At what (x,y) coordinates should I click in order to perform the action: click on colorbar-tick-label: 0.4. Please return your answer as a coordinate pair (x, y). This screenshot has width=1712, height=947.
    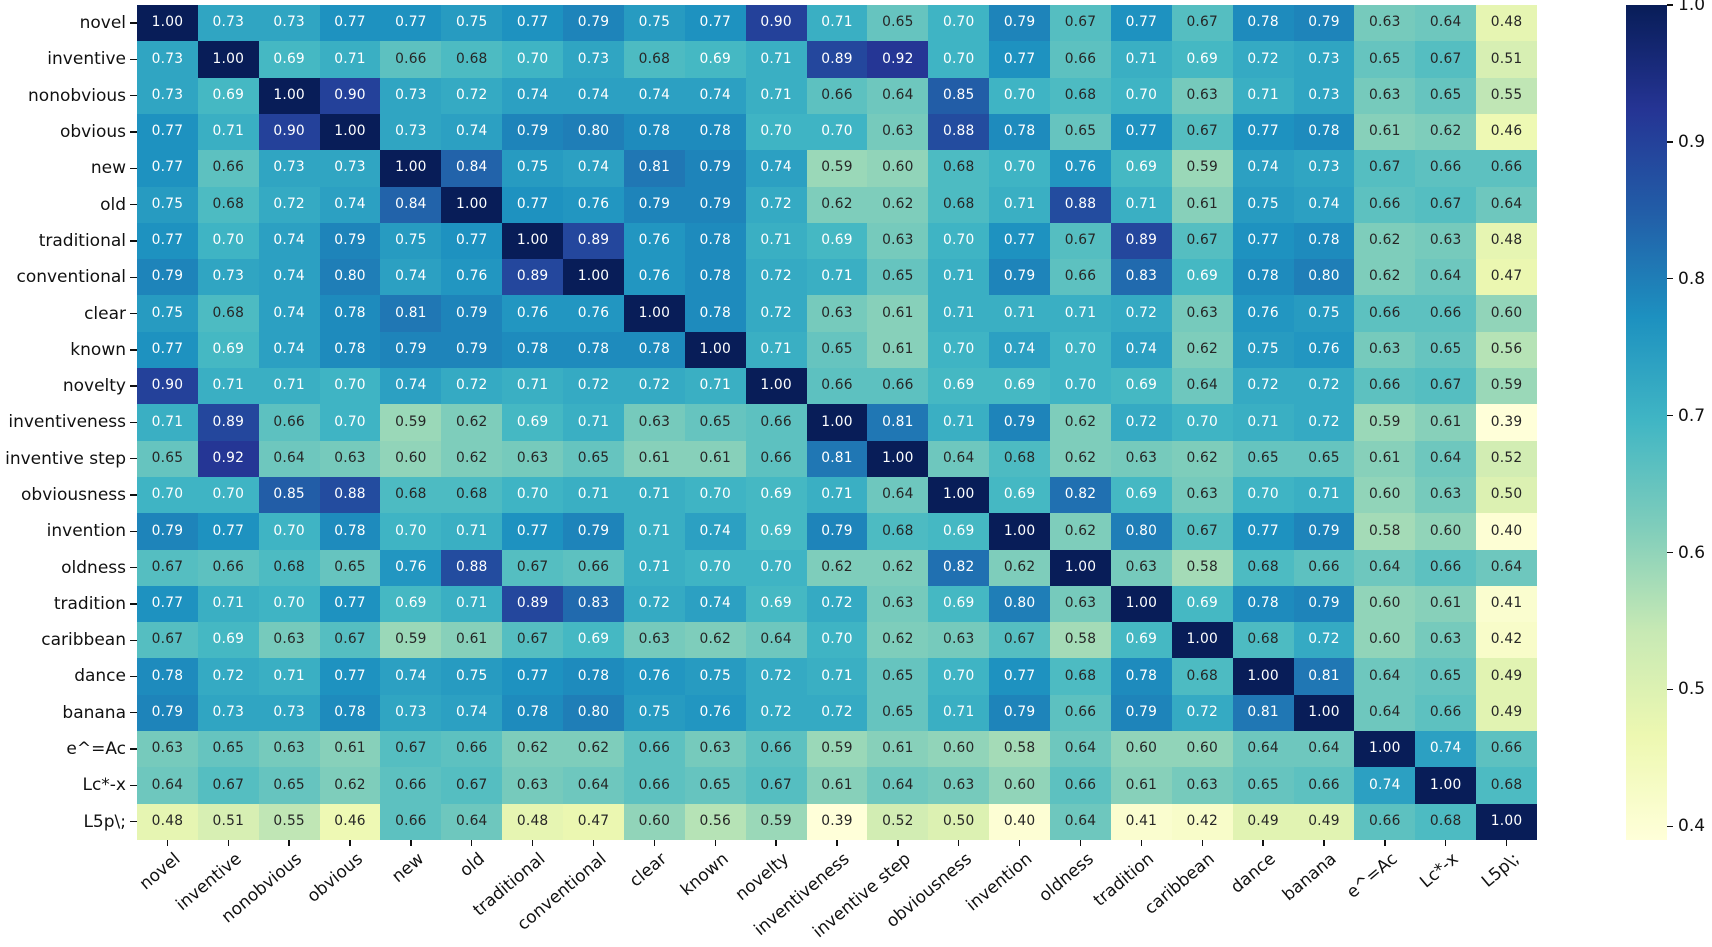
    Looking at the image, I should click on (1692, 826).